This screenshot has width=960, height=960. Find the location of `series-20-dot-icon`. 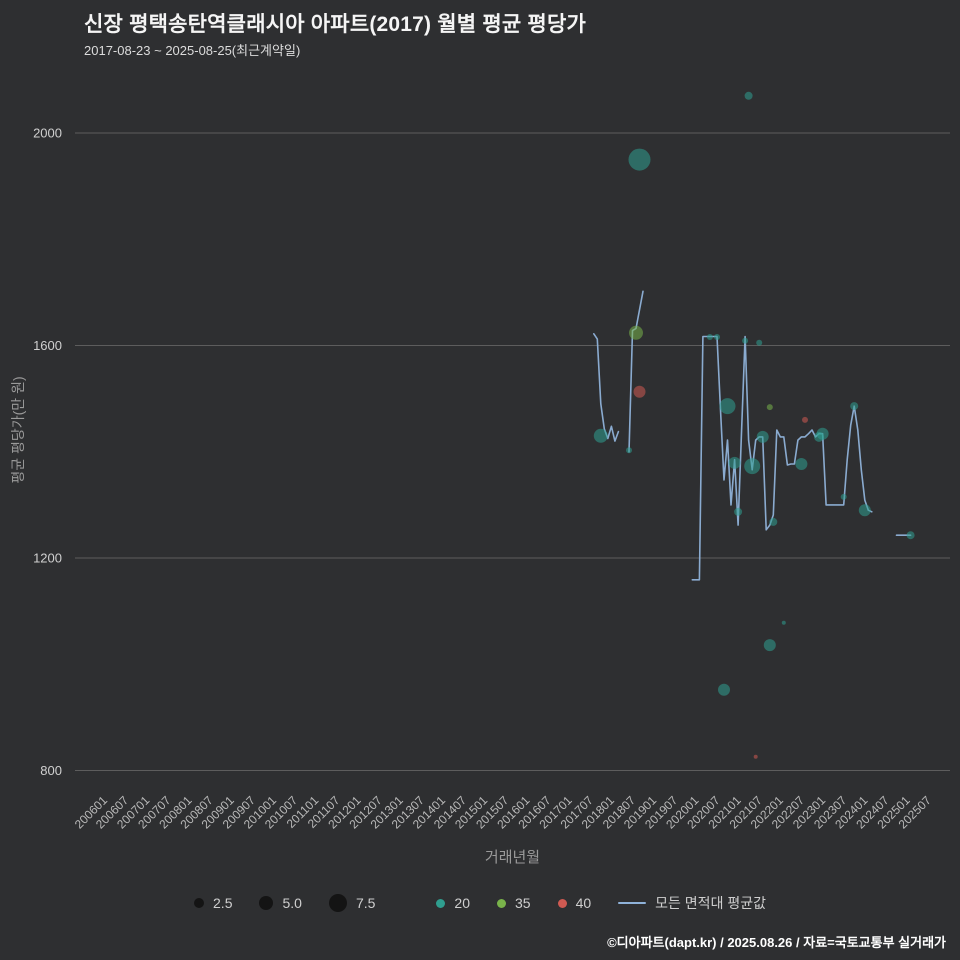

series-20-dot-icon is located at coordinates (441, 903).